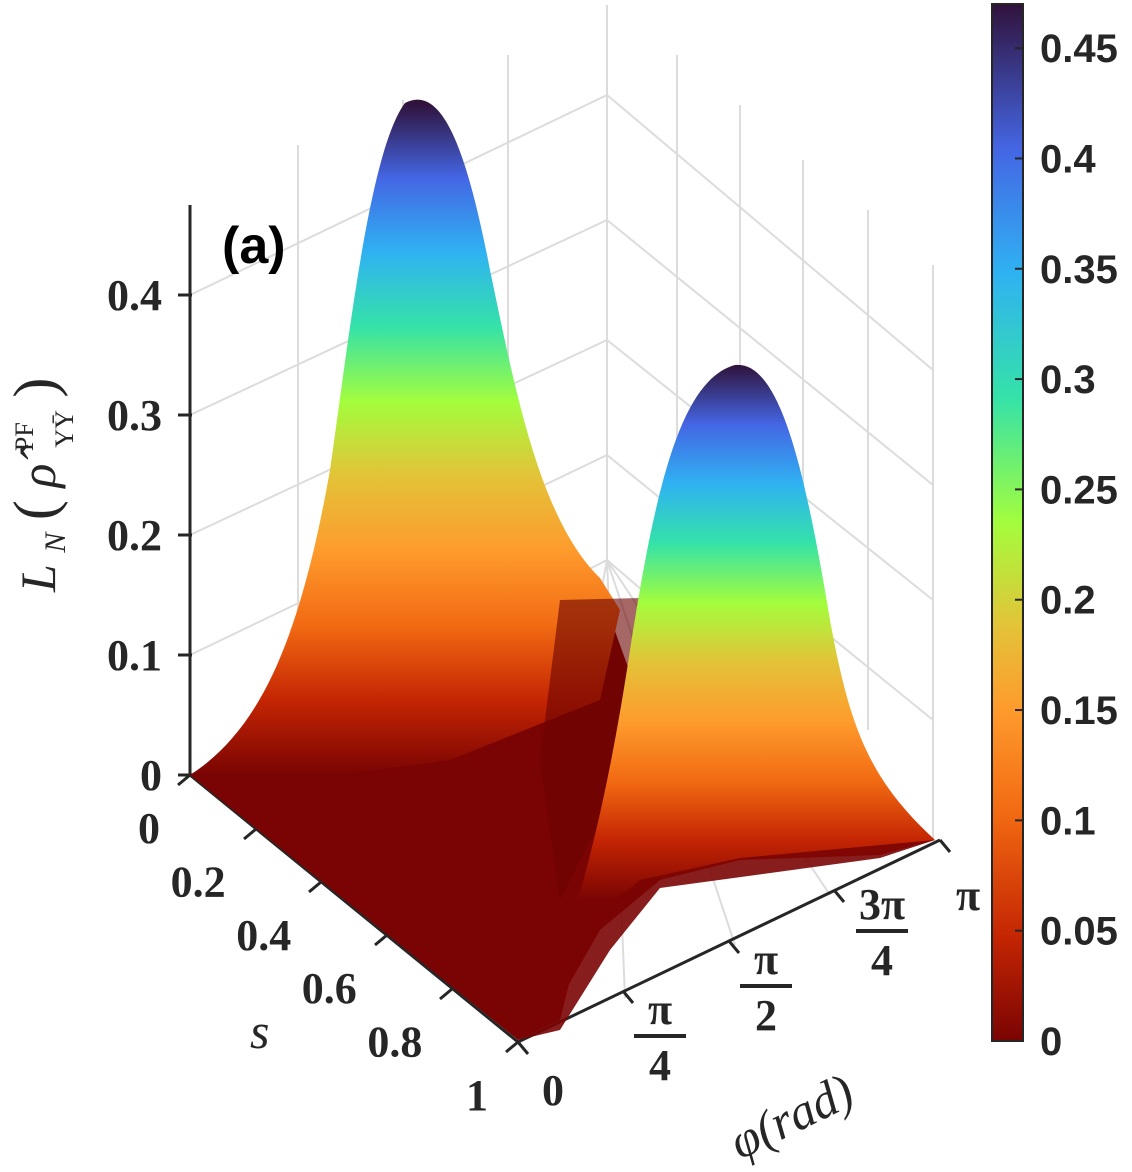  I want to click on grid-line, so click(561, 469).